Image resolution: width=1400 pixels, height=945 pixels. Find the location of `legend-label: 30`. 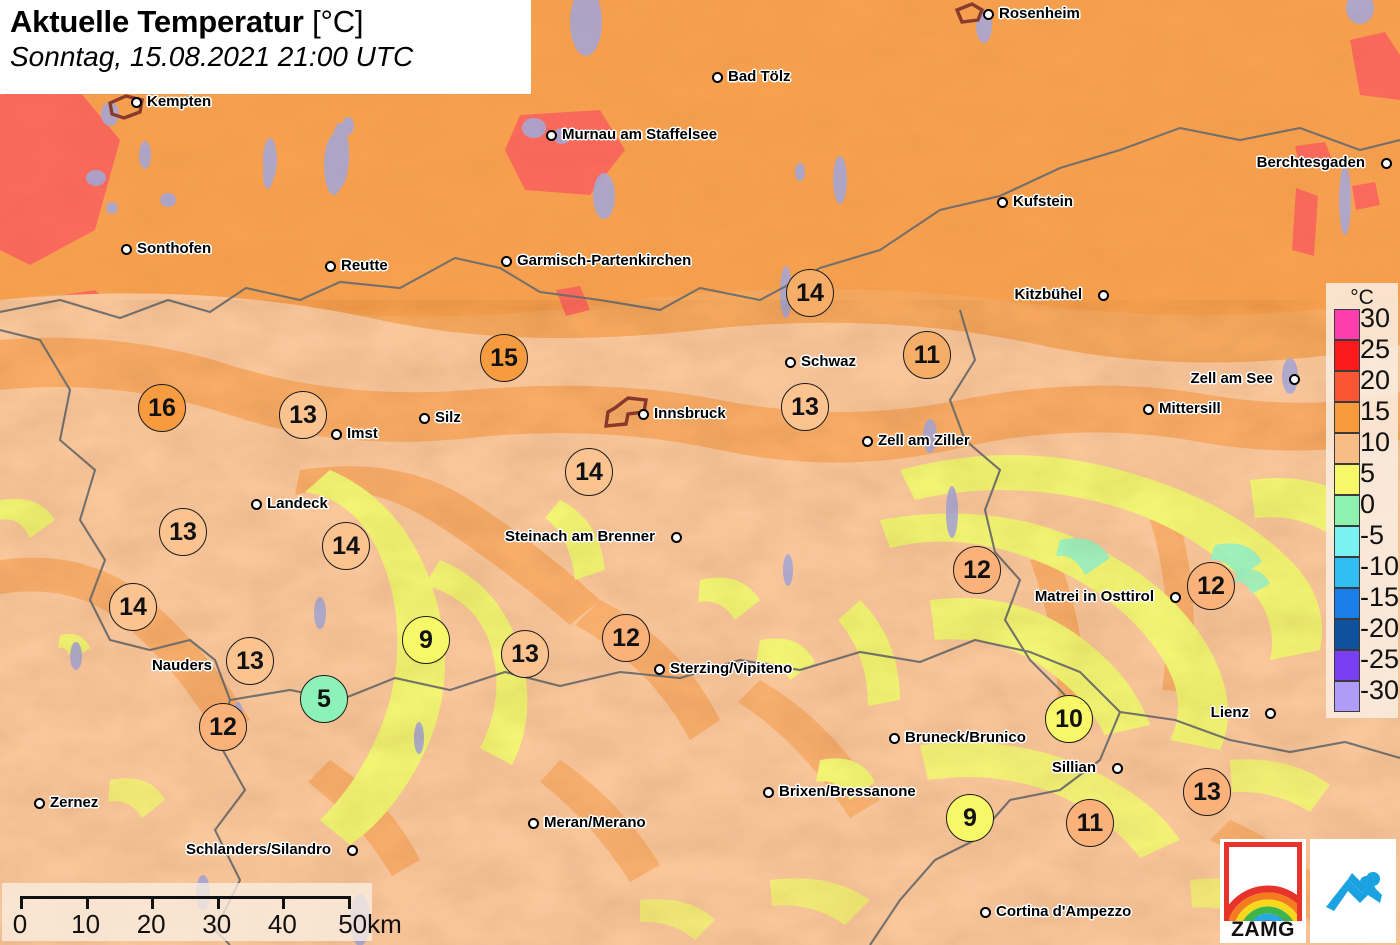

legend-label: 30 is located at coordinates (1375, 318).